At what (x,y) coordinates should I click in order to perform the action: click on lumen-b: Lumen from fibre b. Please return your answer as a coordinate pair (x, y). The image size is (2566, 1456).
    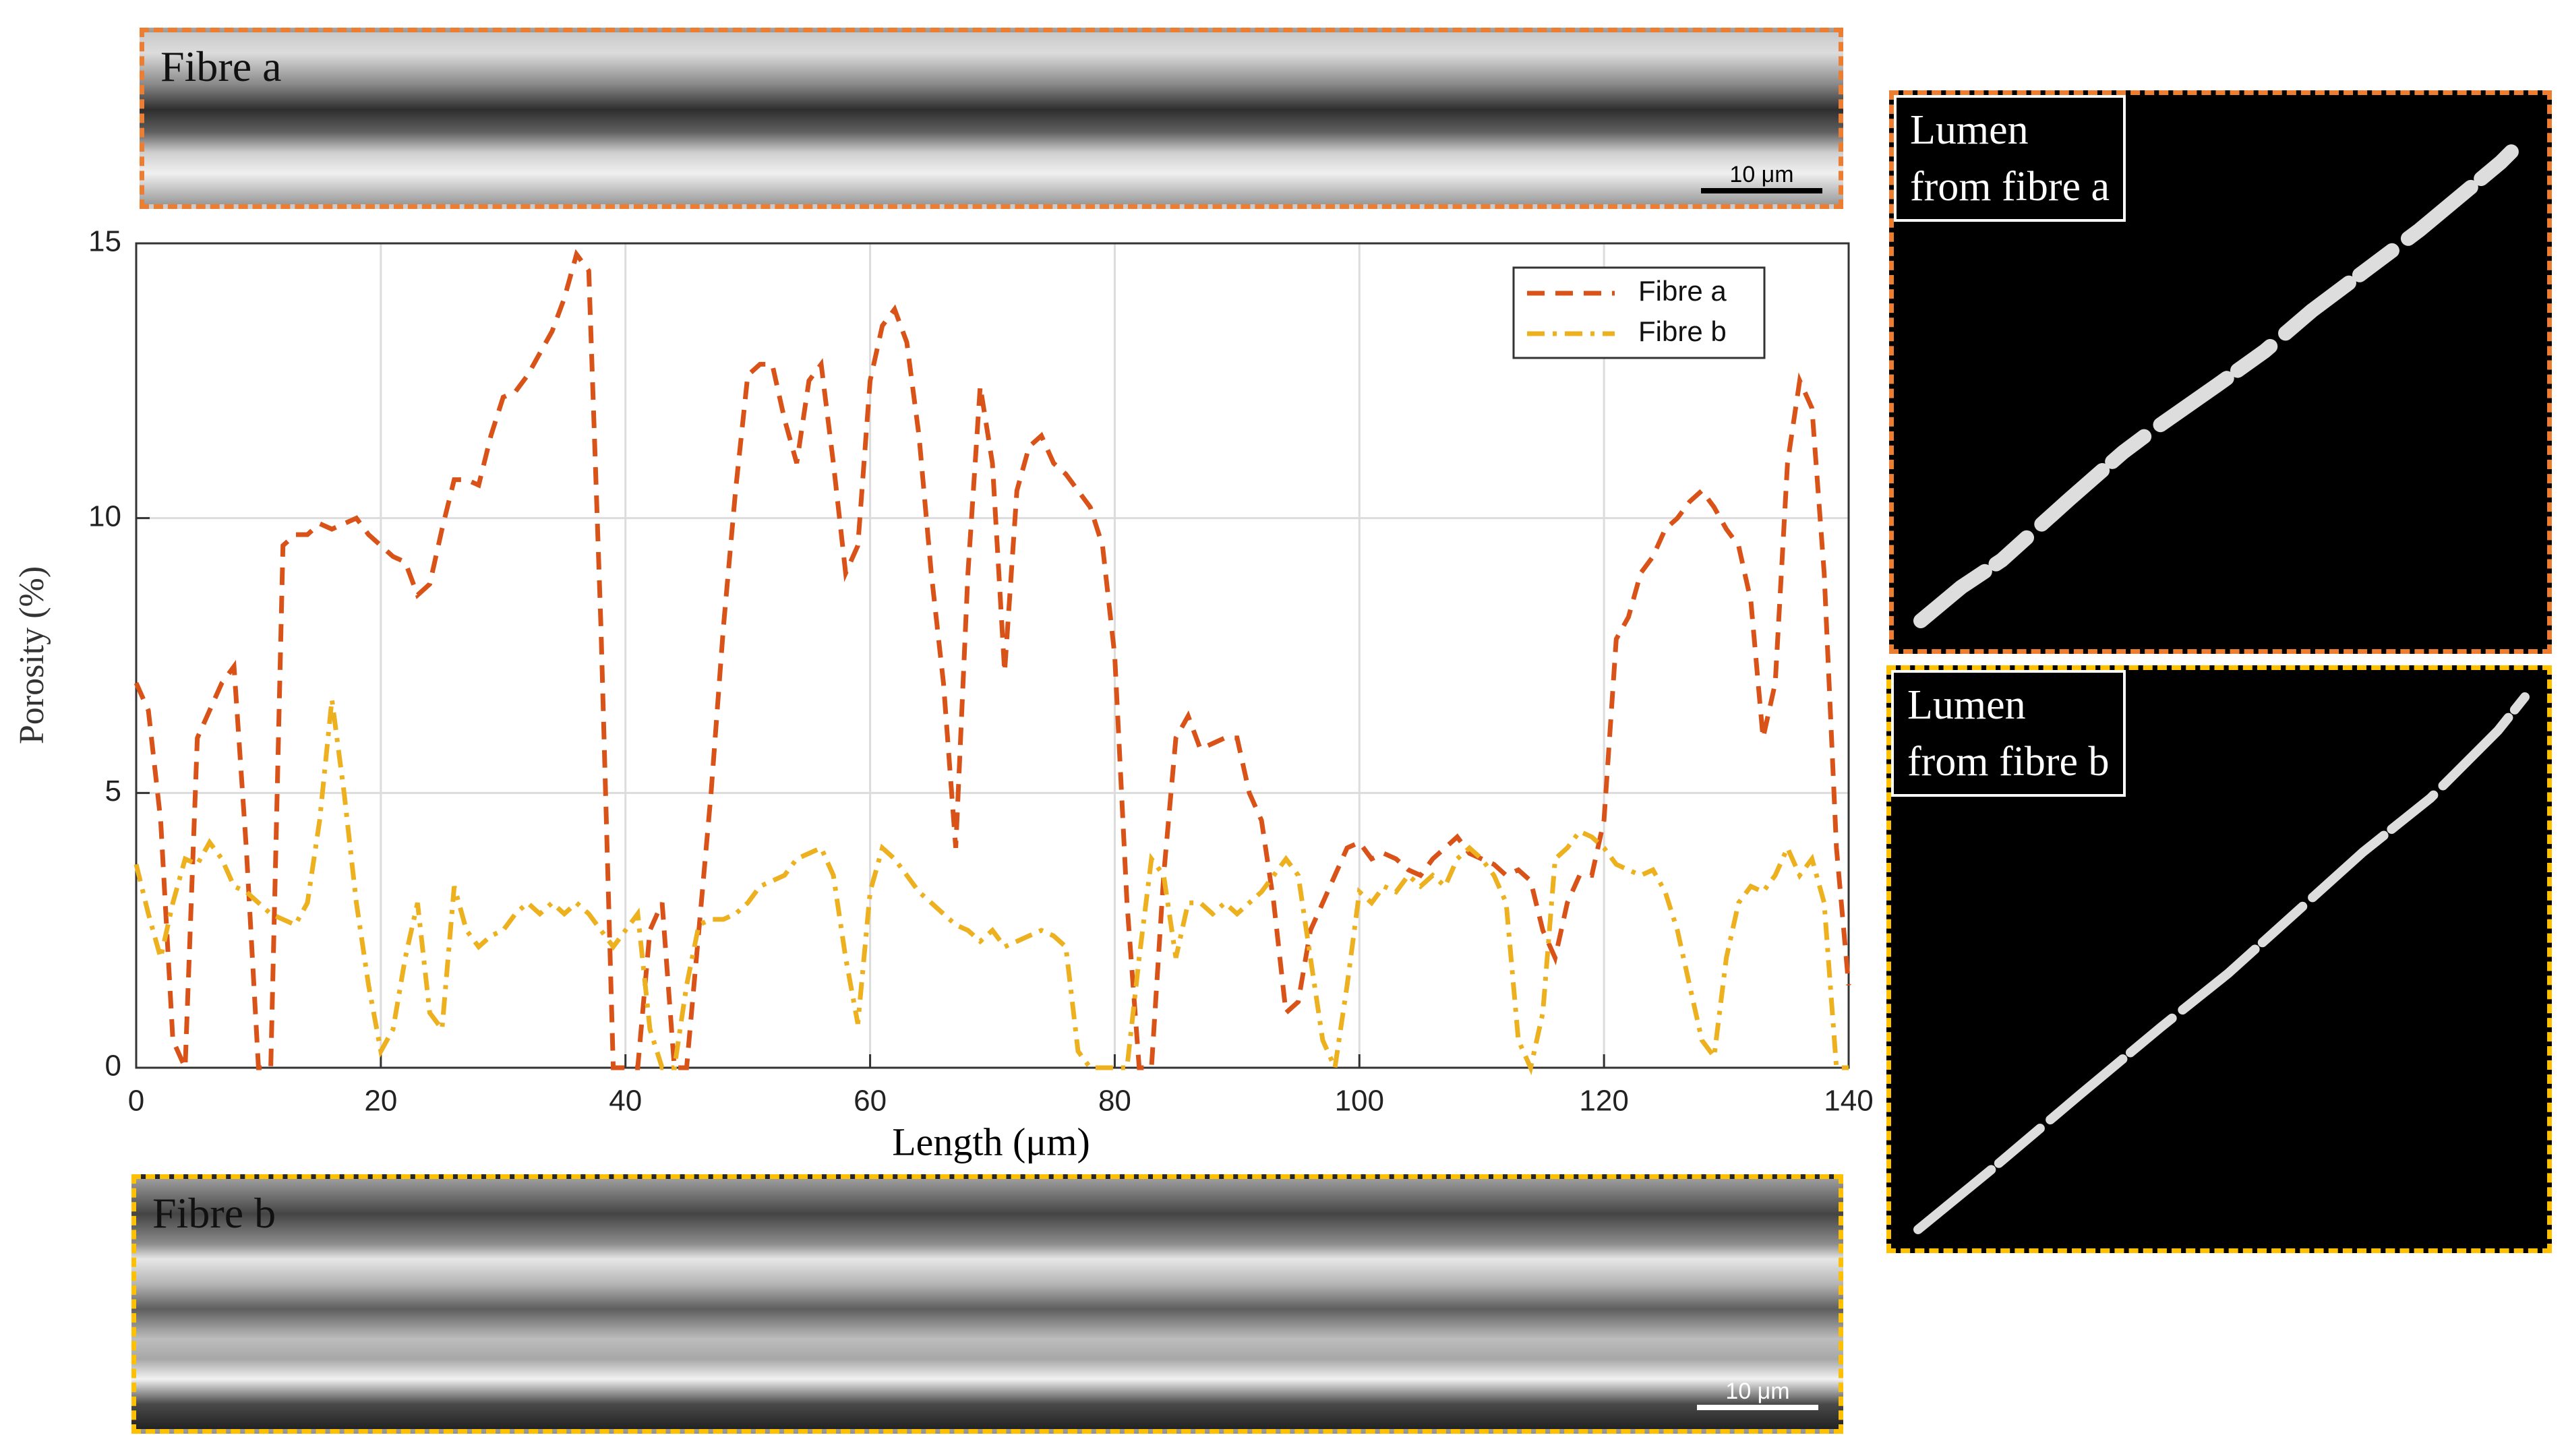
    Looking at the image, I should click on (2219, 959).